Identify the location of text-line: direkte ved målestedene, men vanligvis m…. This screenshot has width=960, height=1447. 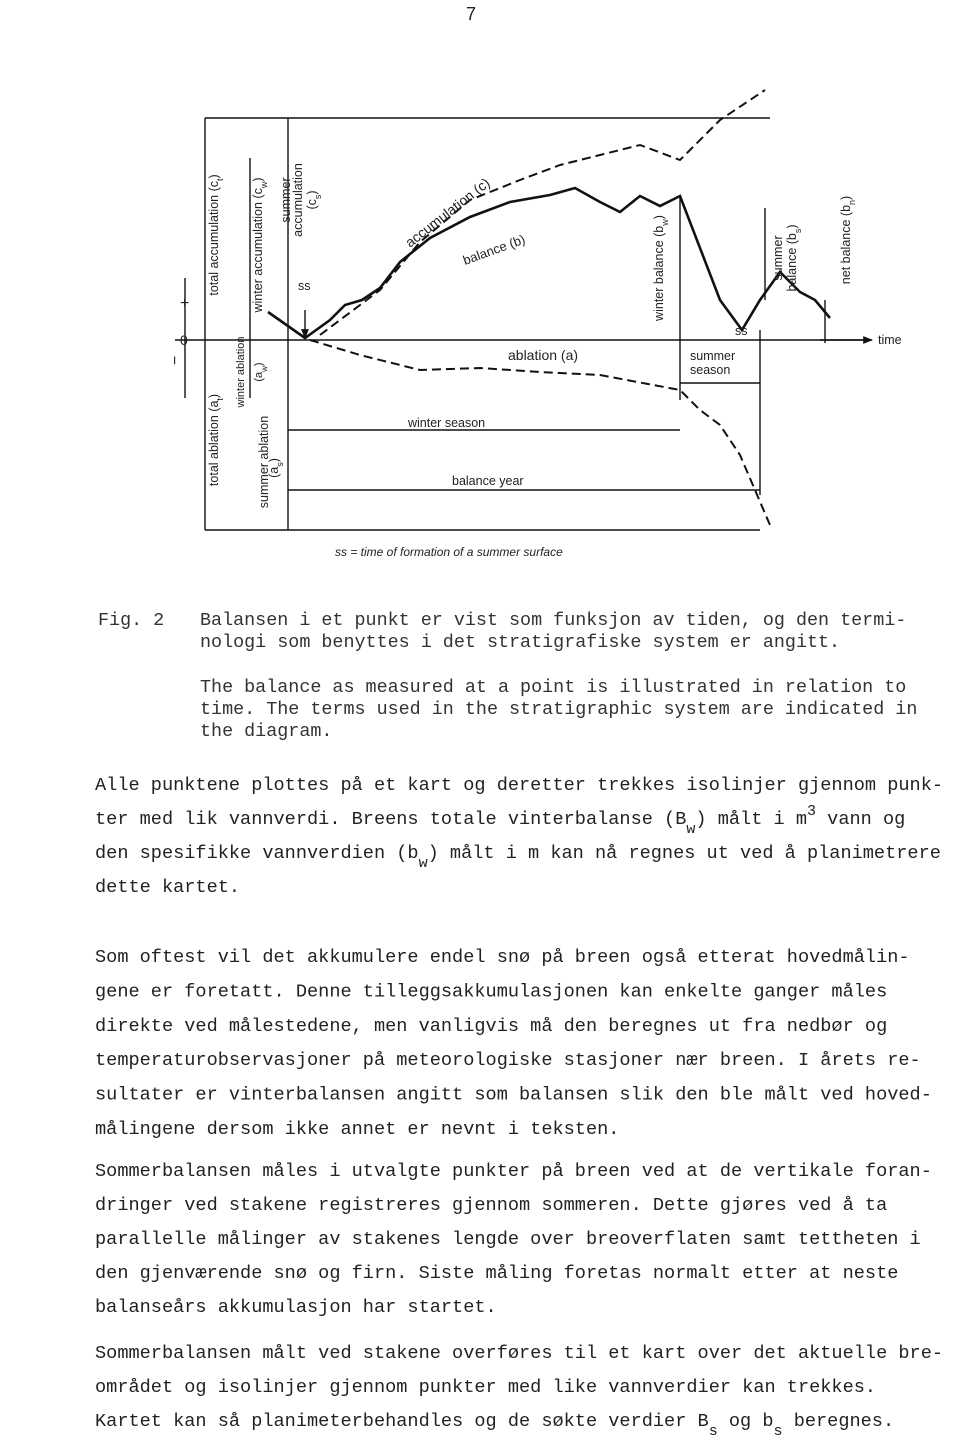
(491, 1026).